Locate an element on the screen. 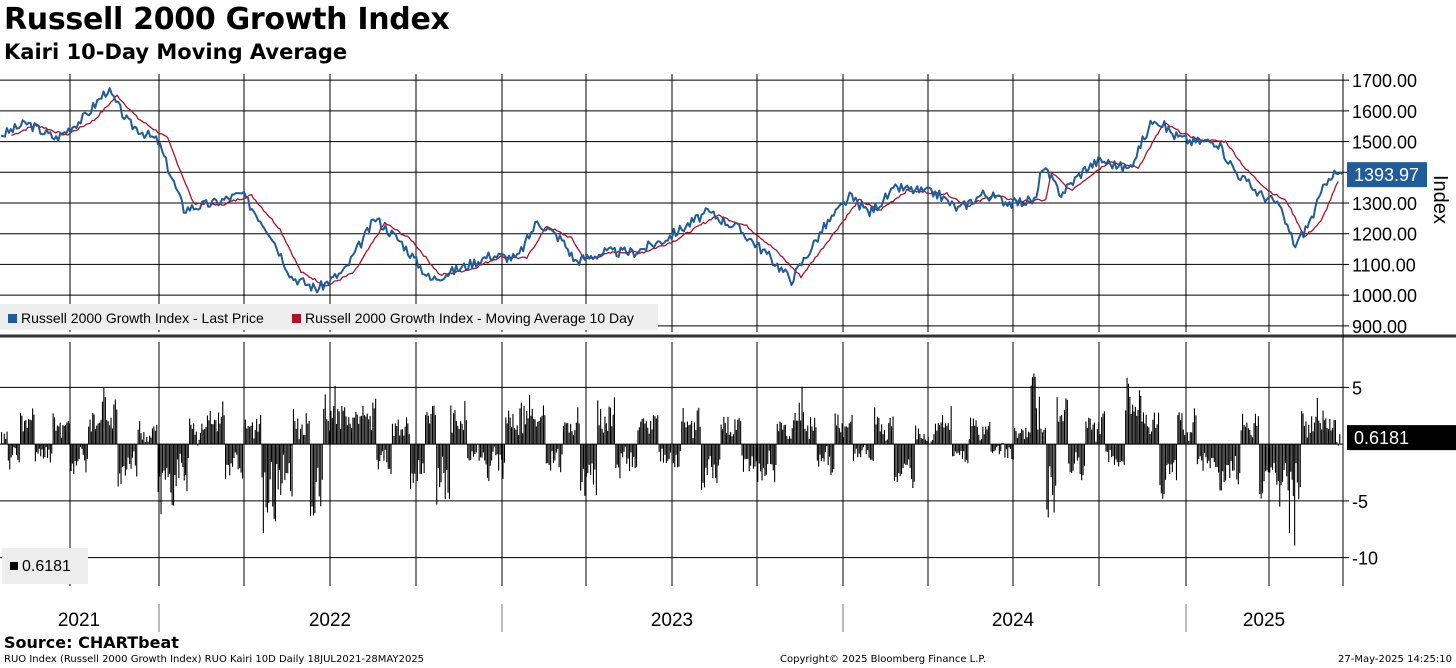  x-year-label: 2023 is located at coordinates (672, 620).